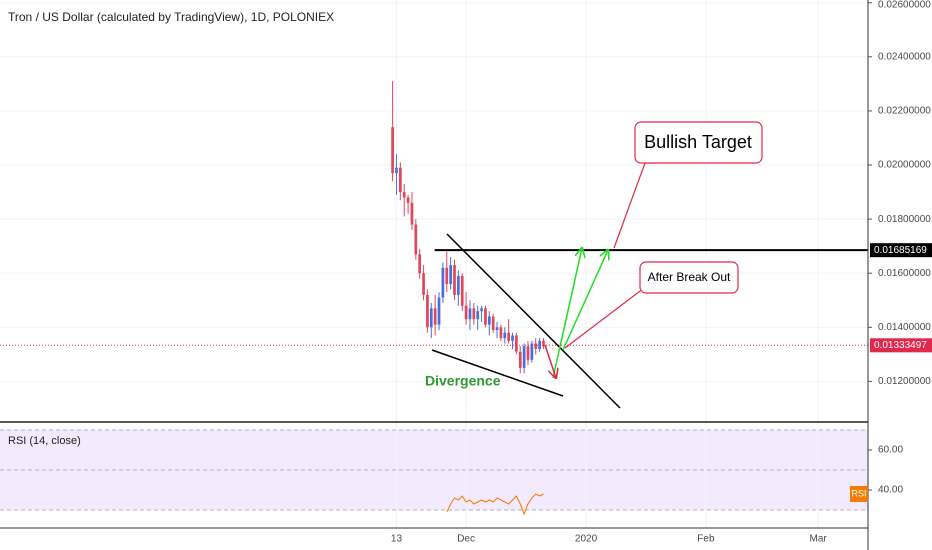 The image size is (932, 550). Describe the element at coordinates (495, 504) in the screenshot. I see `rsi-line` at that location.